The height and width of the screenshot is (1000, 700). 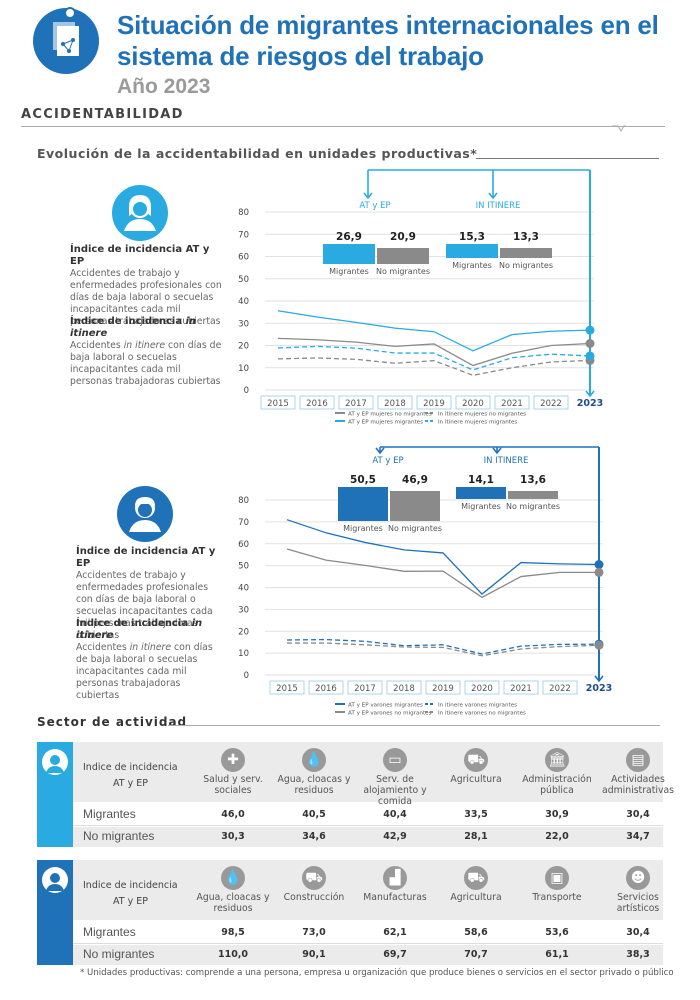 I want to click on y-tick-label: 20, so click(x=243, y=347).